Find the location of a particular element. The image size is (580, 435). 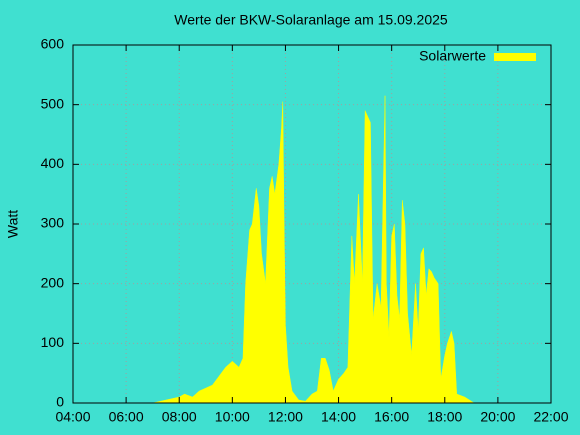

legend-swatch is located at coordinates (515, 57).